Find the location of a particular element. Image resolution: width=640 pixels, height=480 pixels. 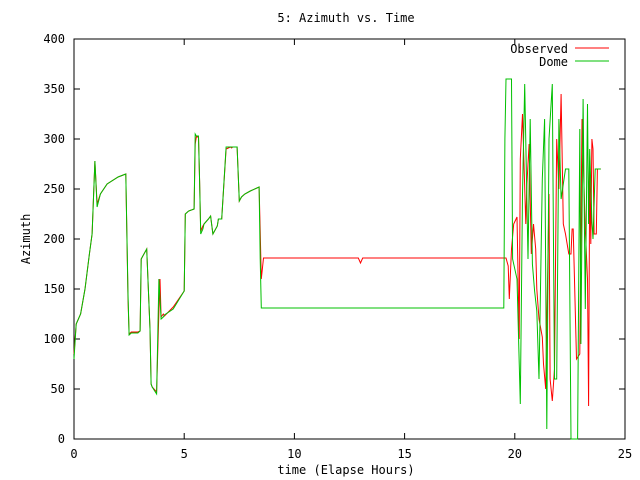

y-axis-label: Azimuth is located at coordinates (26, 239).